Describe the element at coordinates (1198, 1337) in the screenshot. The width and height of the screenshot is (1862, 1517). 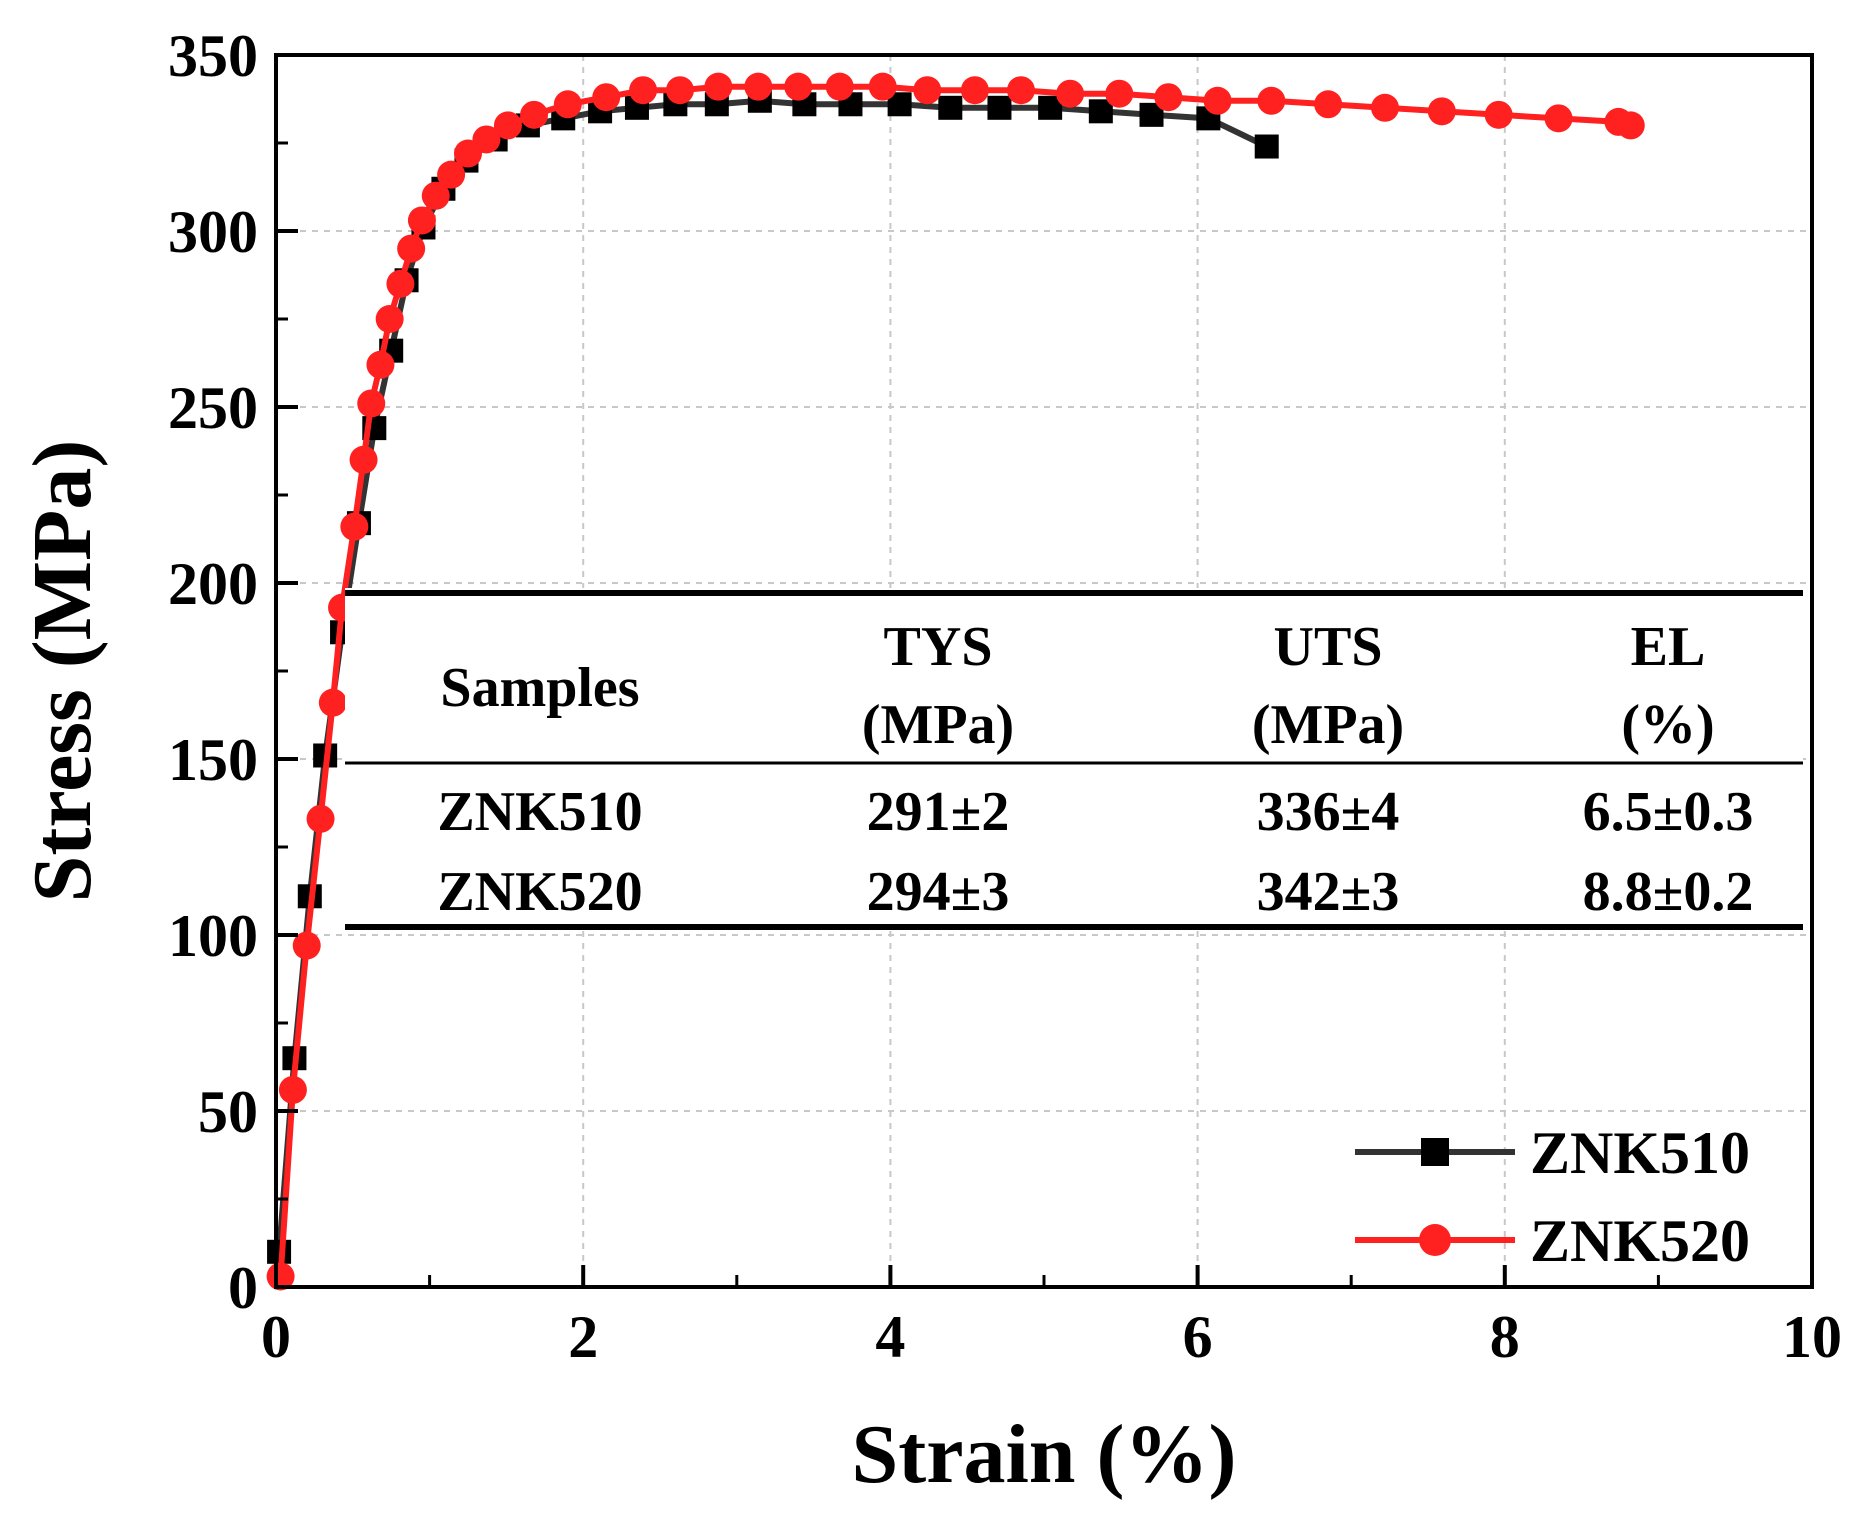
I see `x-tick-label-6: 6` at that location.